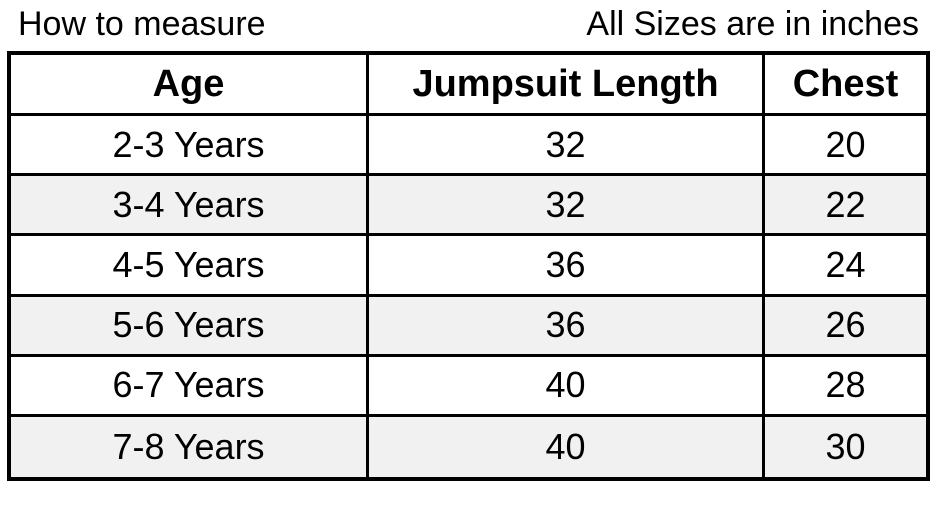 This screenshot has height=510, width=939. Describe the element at coordinates (190, 266) in the screenshot. I see `age-cell: 4-5 Years` at that location.